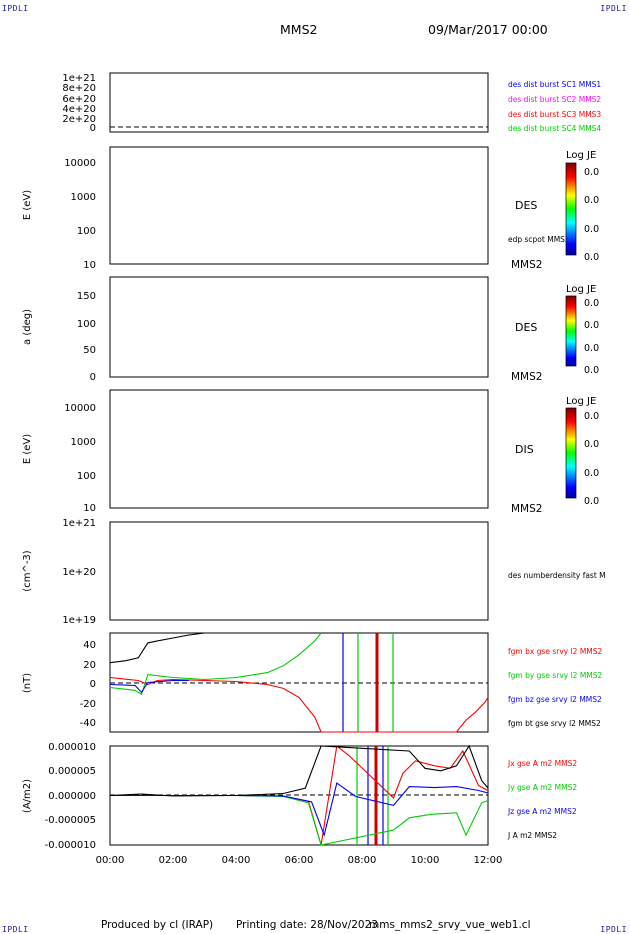 This screenshot has width=630, height=934. What do you see at coordinates (86, 476) in the screenshot?
I see `panel-4-ytick: 100` at bounding box center [86, 476].